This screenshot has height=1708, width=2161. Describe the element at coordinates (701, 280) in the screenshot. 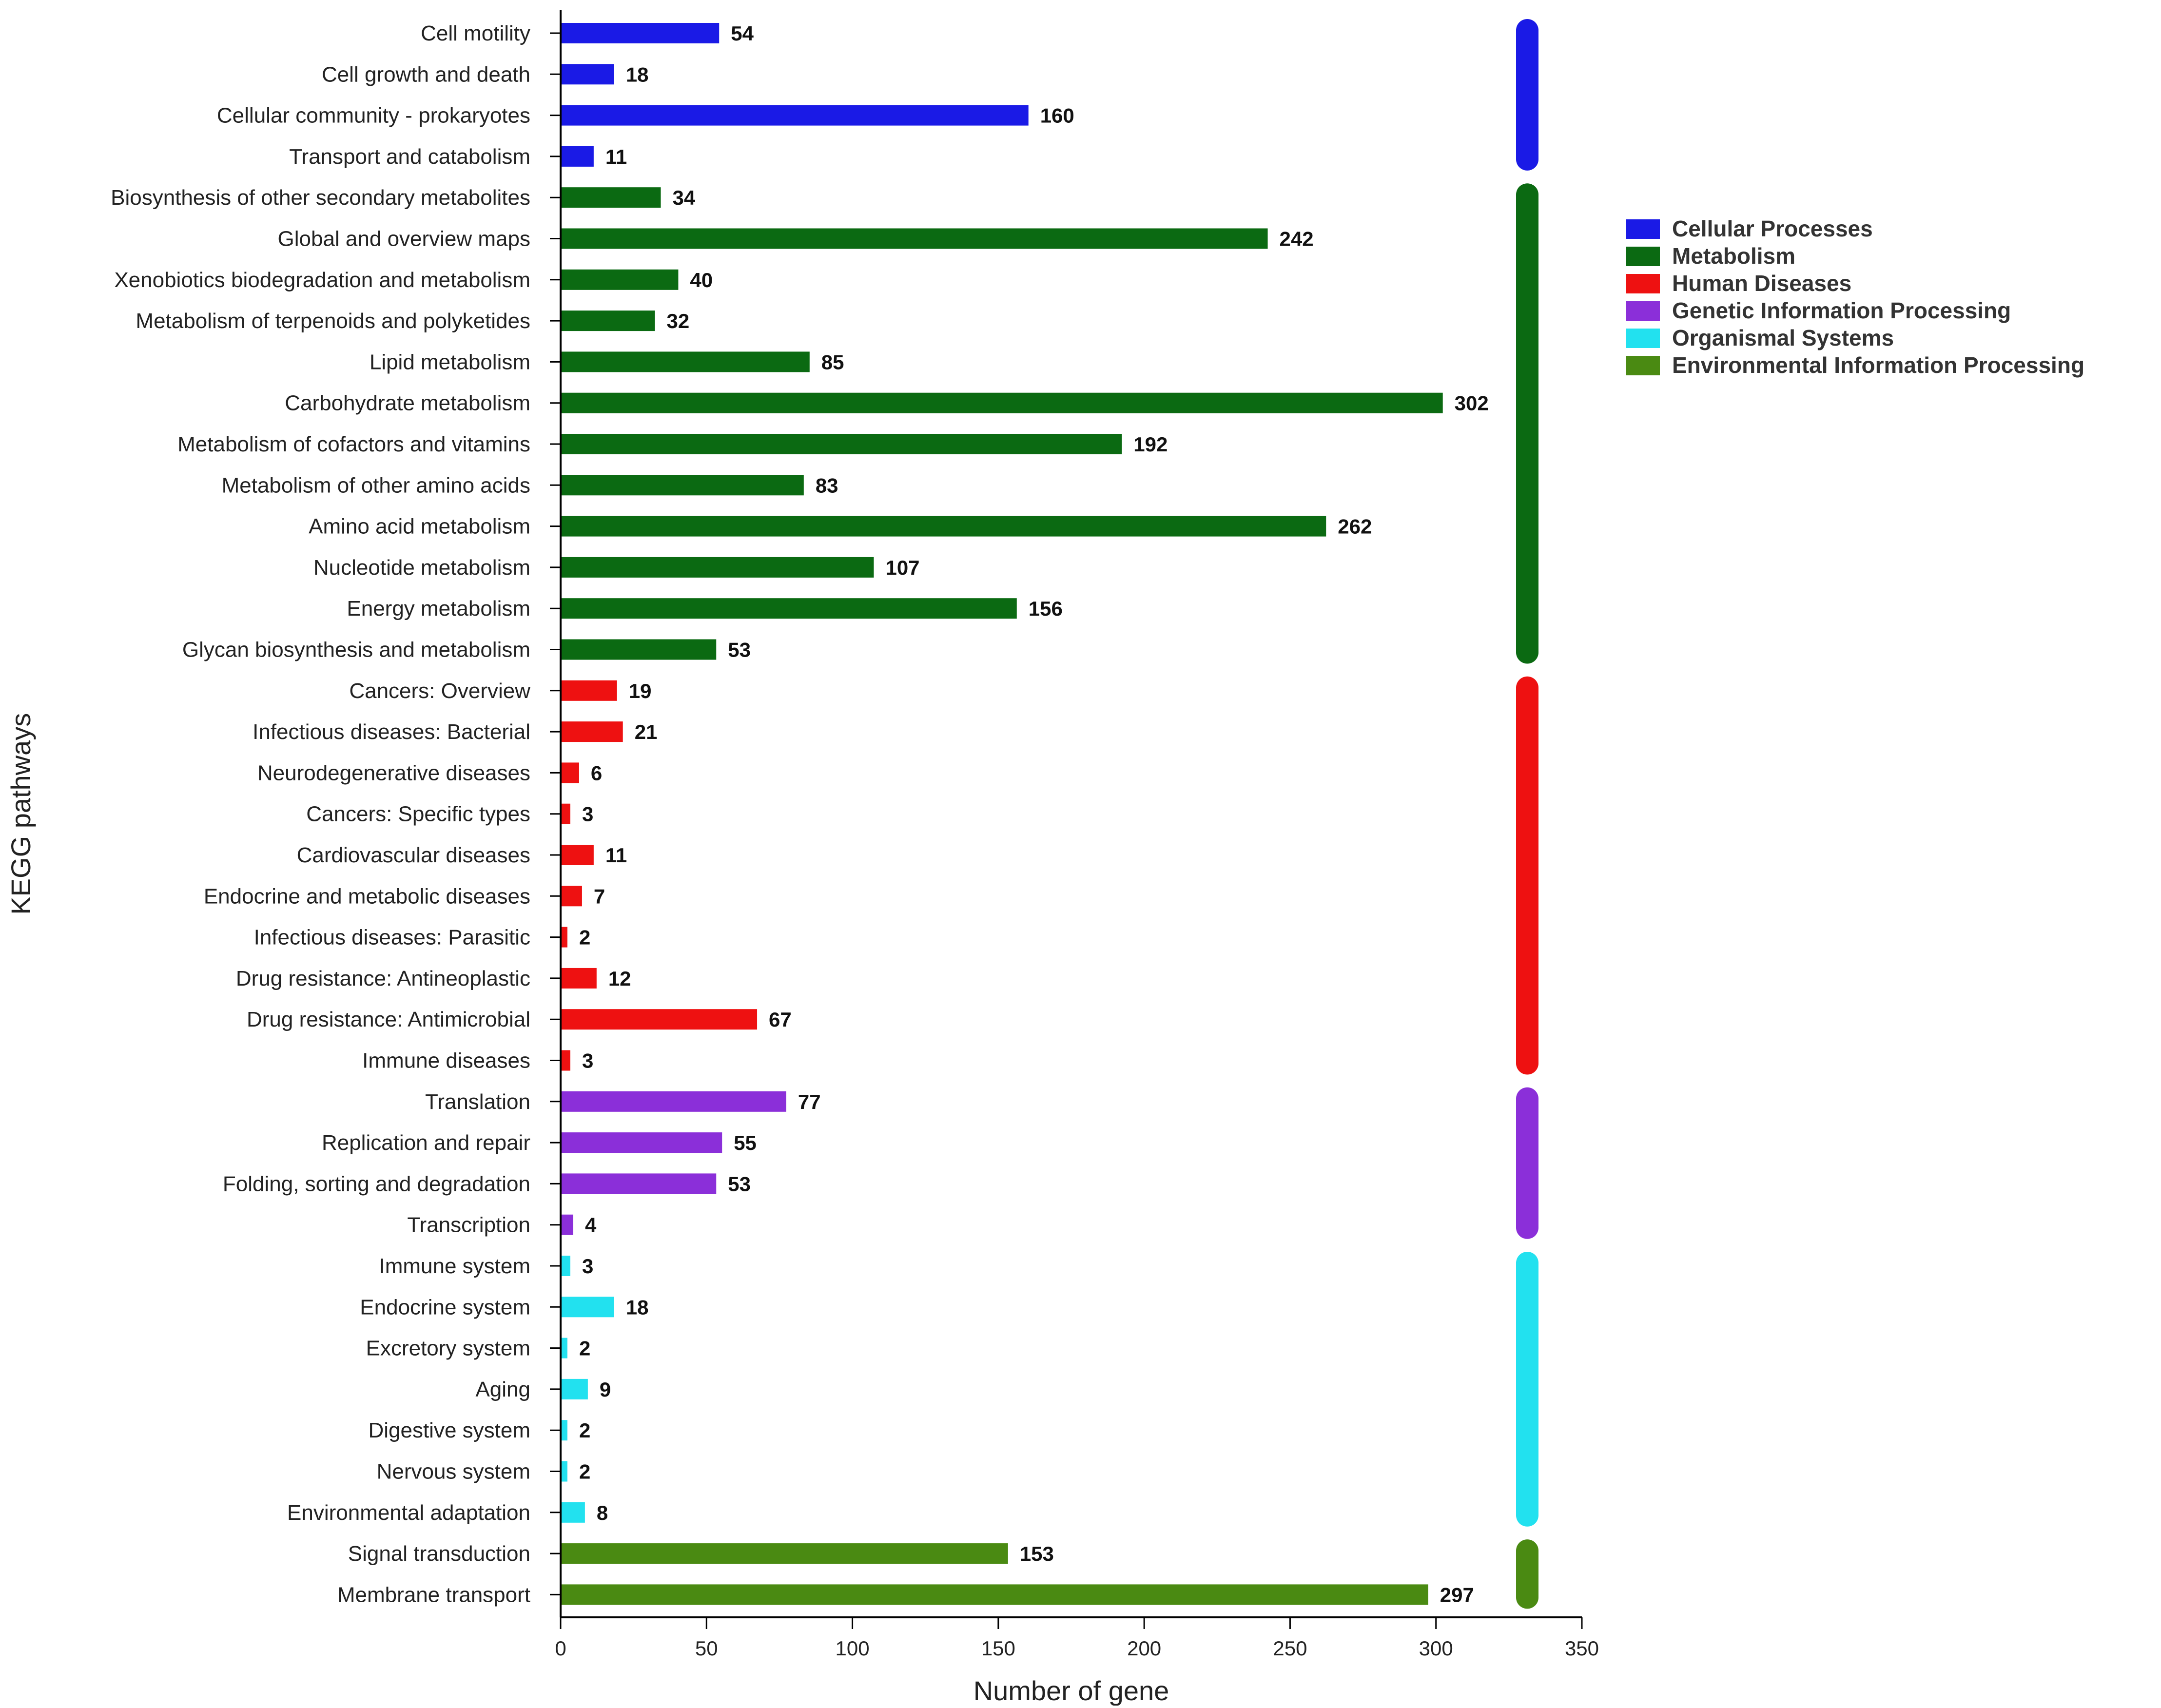

I see `bar-value-label: 40` at that location.